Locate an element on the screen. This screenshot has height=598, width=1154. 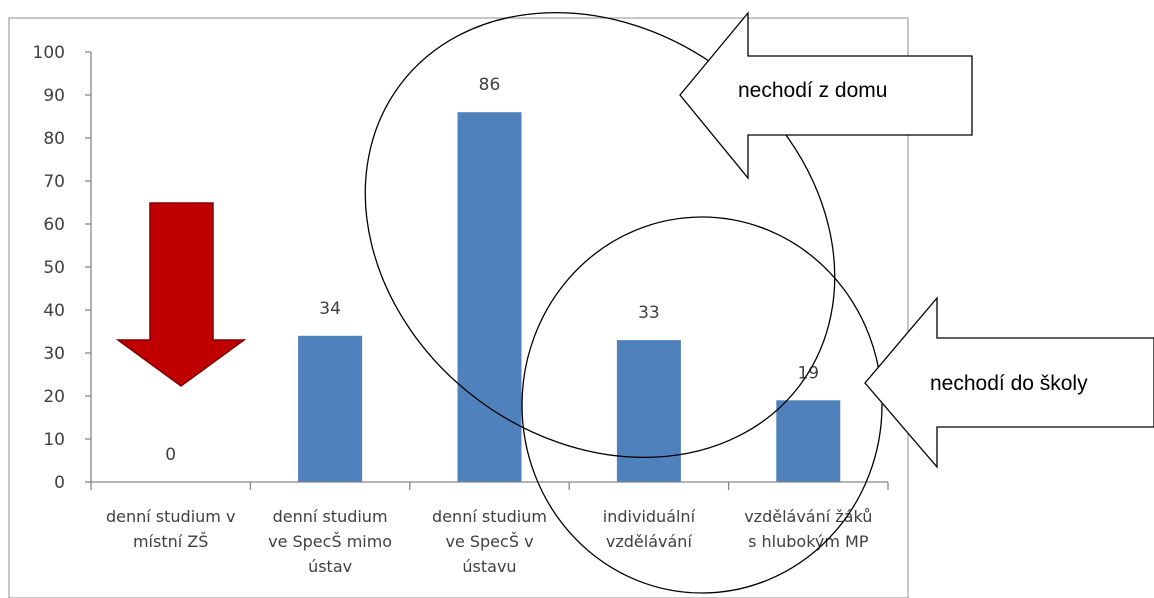
callout-text-2: nechodí do školy is located at coordinates (1009, 383).